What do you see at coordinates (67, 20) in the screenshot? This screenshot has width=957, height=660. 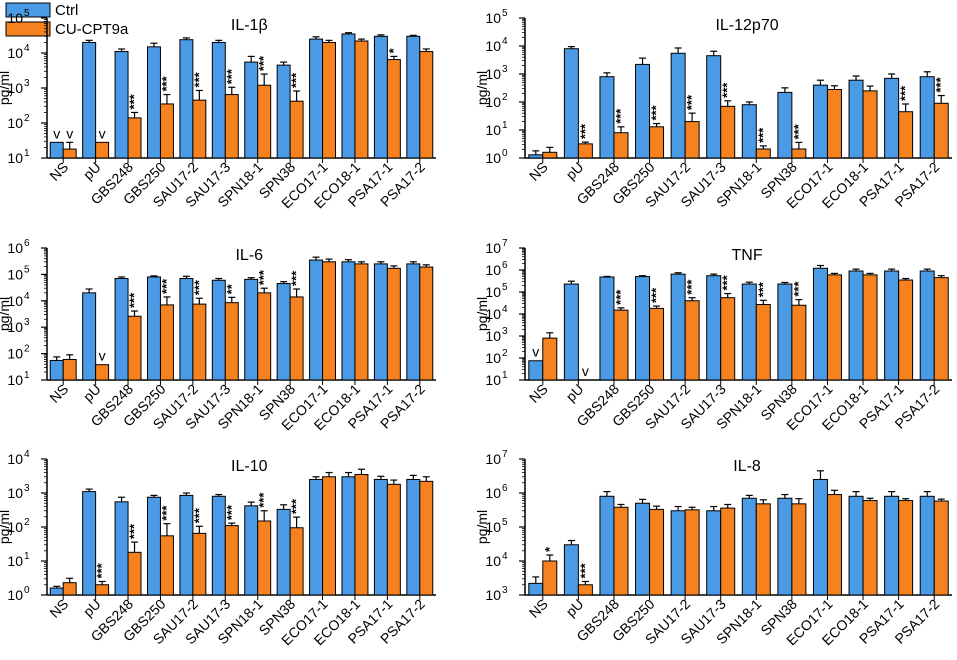 I see `legend: Ctrl CU-CPT9a` at bounding box center [67, 20].